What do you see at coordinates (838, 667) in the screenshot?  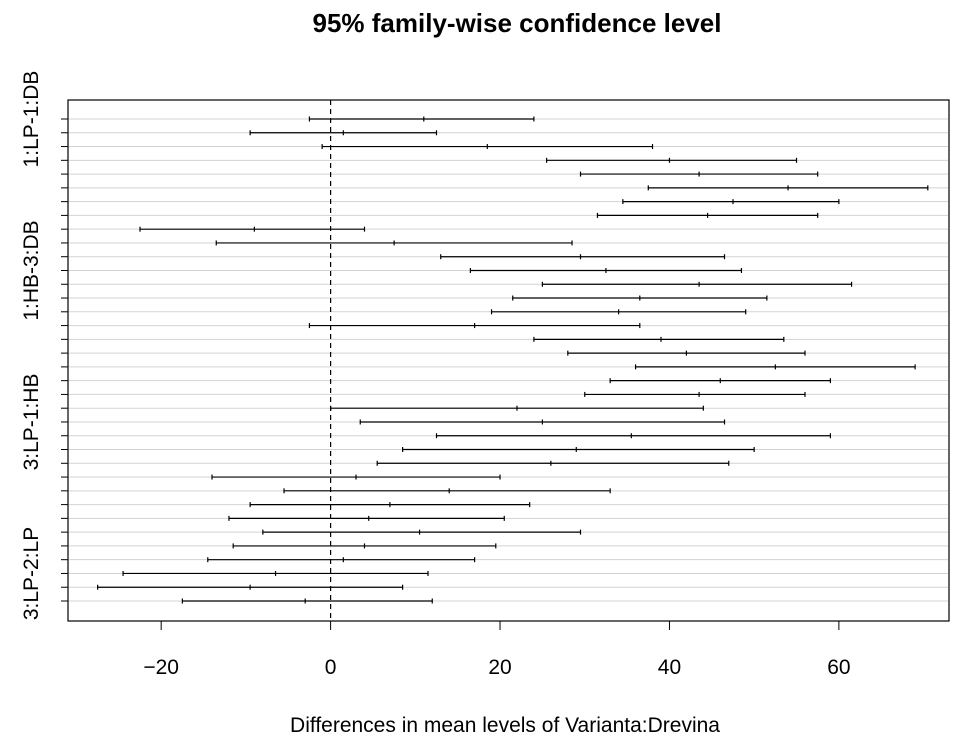 I see `x-tick-label: 60` at bounding box center [838, 667].